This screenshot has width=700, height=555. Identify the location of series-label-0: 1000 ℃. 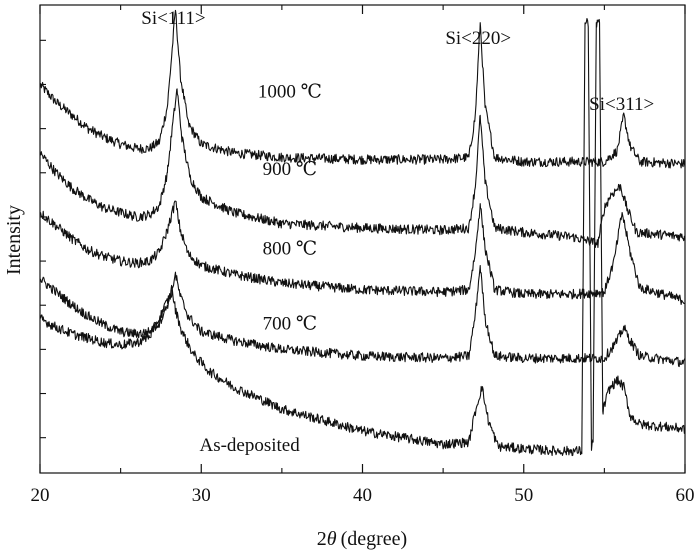
(290, 92).